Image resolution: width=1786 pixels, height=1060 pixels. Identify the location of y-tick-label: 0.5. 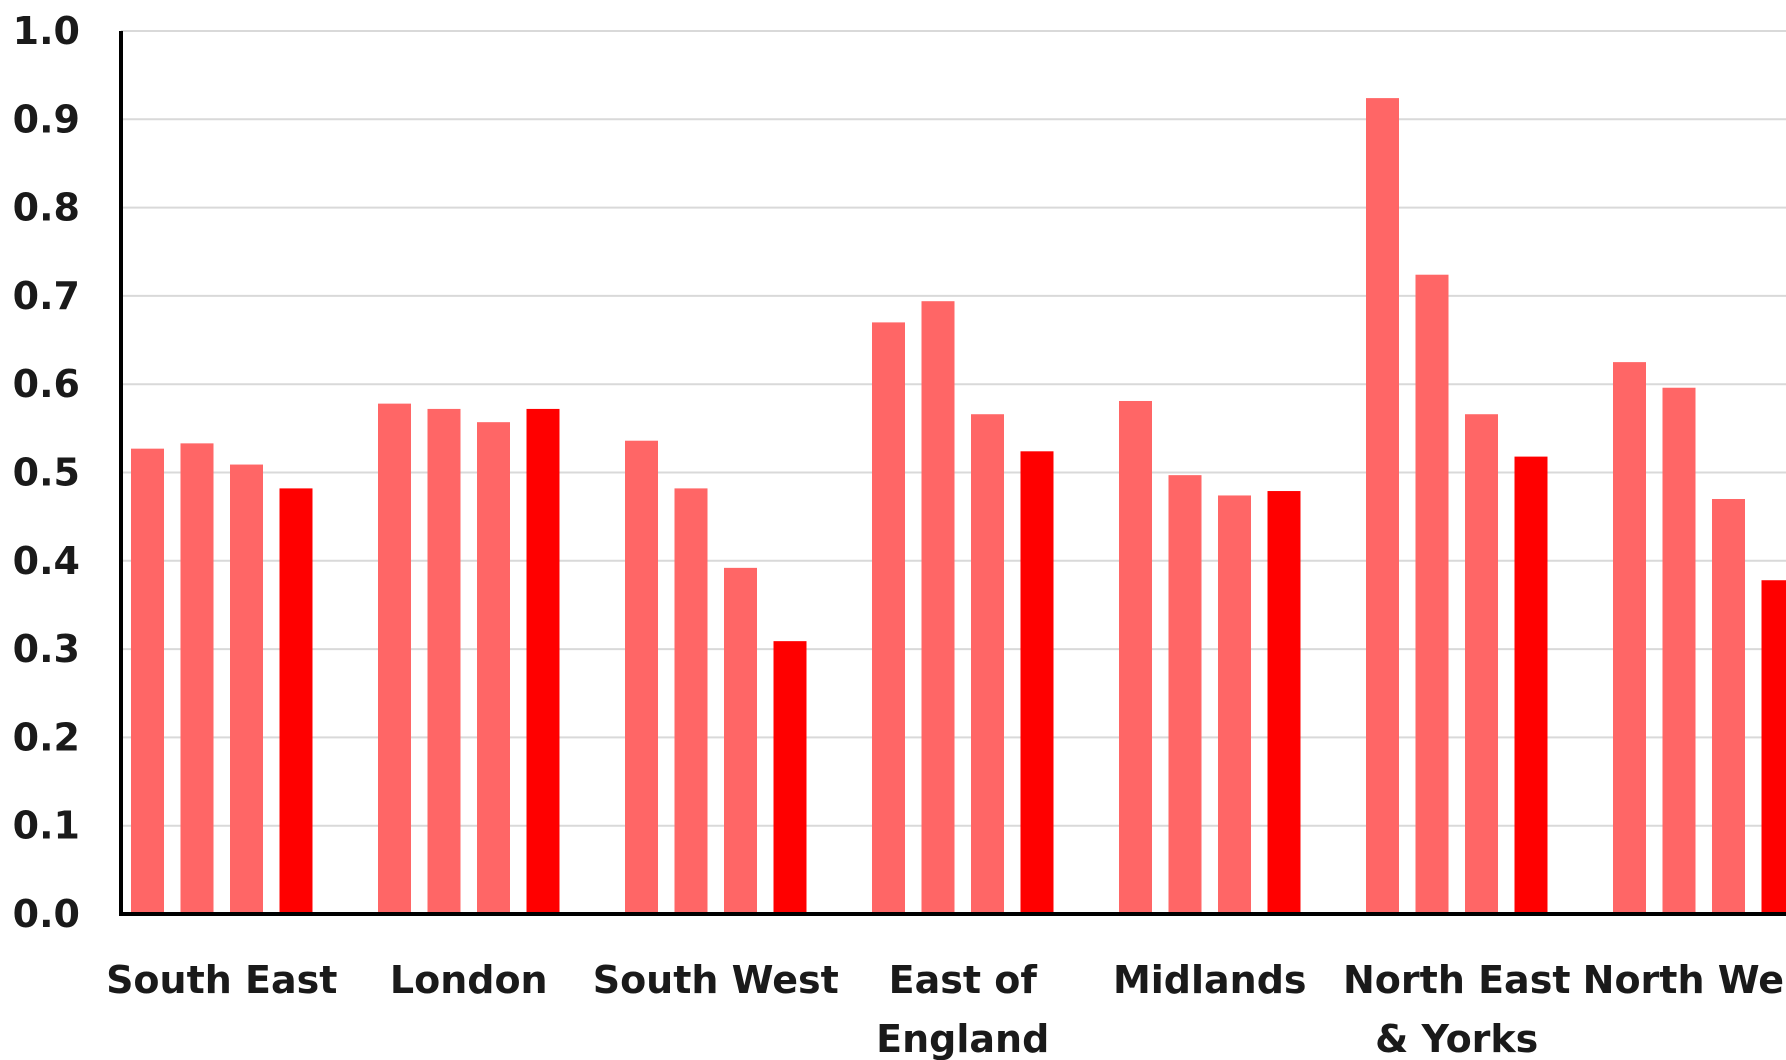
(46, 473).